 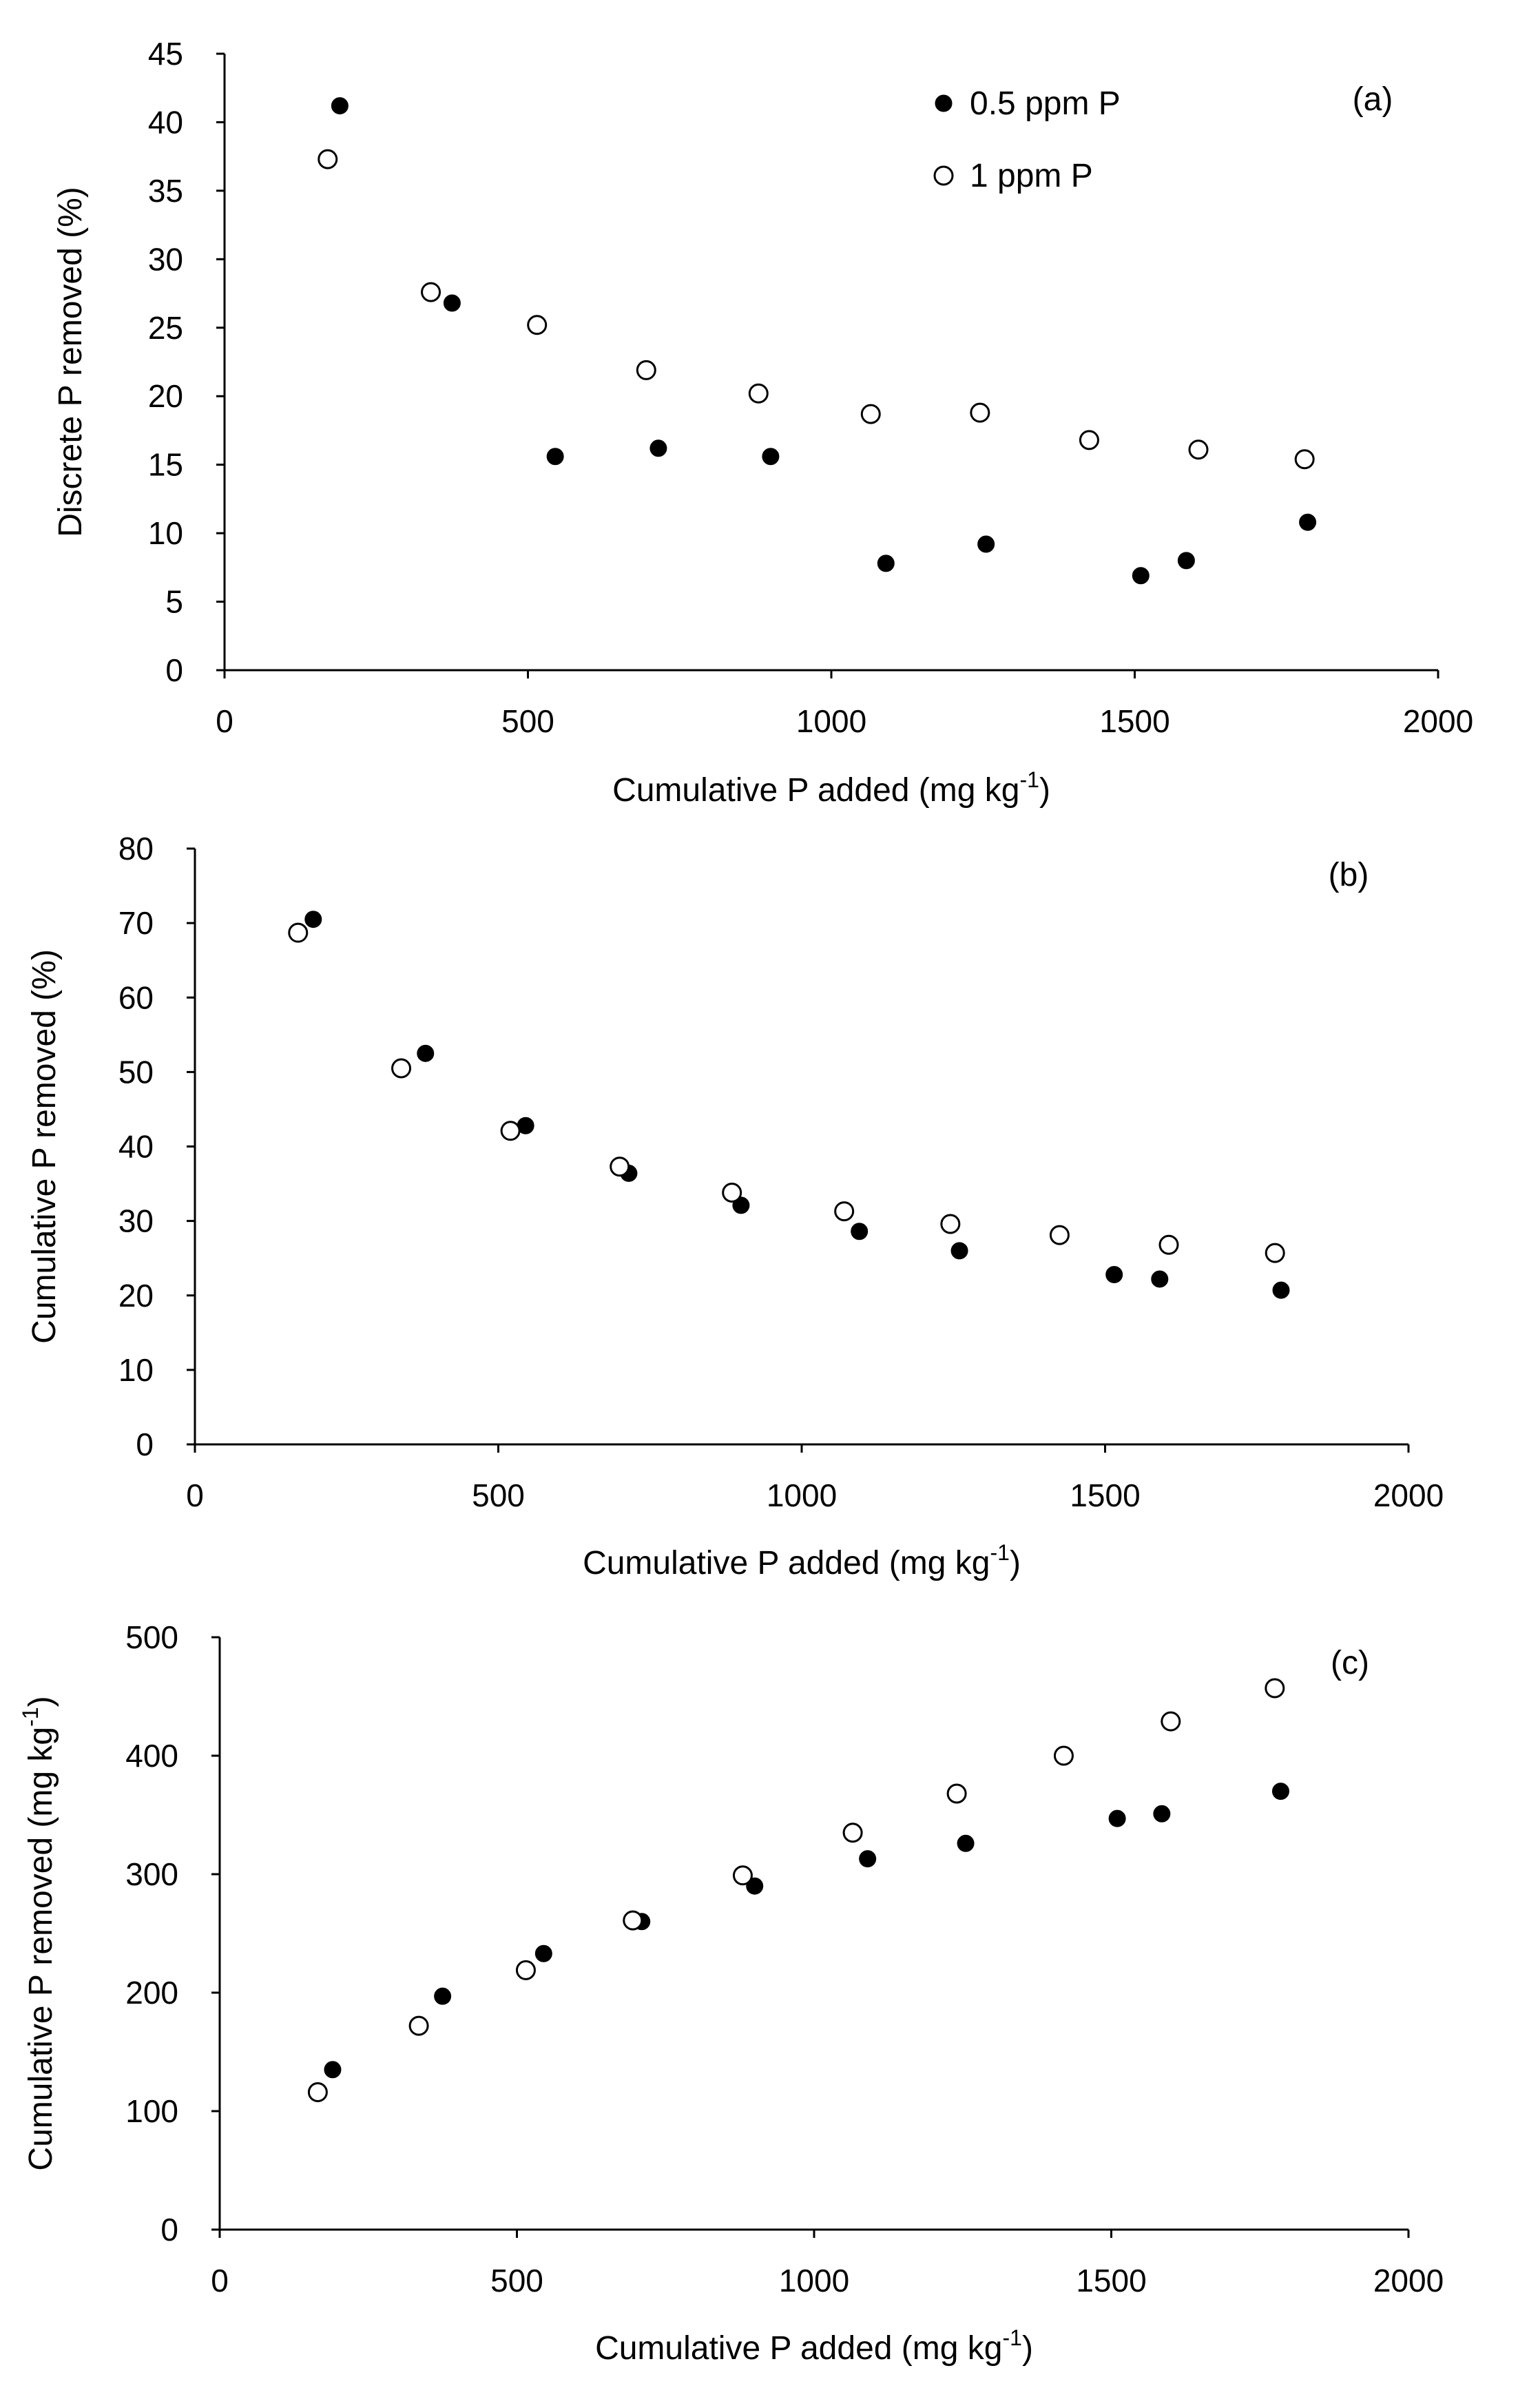 I want to click on y-tick-label: 500, so click(x=151, y=1637).